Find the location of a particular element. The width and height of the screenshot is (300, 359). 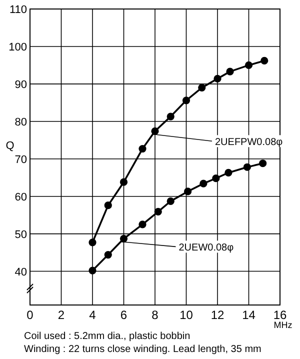

text: Coil used : 5.2mm dia., plastic bobbin is located at coordinates (107, 336).